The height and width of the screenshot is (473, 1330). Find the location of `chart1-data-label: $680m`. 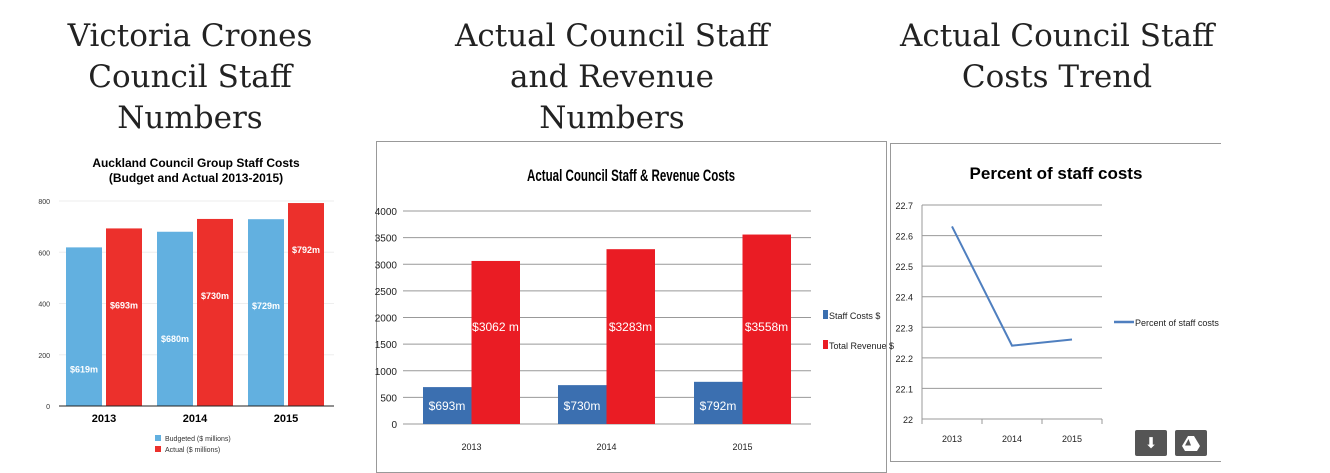

chart1-data-label: $680m is located at coordinates (175, 339).